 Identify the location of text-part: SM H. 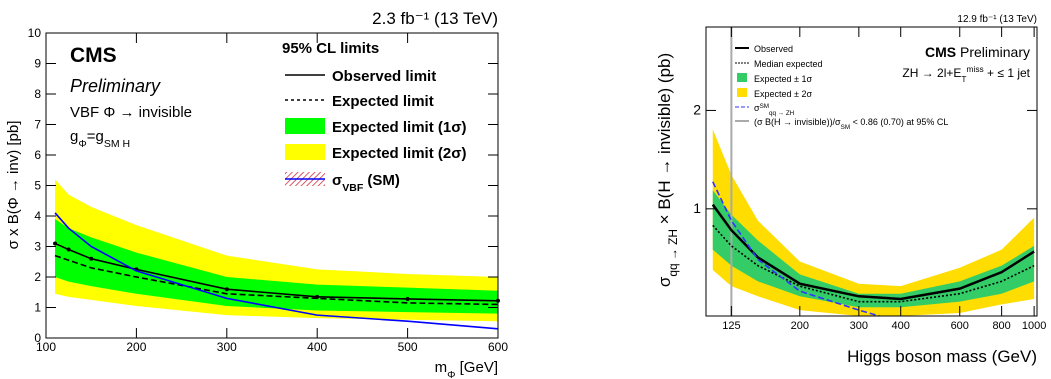
(117, 144).